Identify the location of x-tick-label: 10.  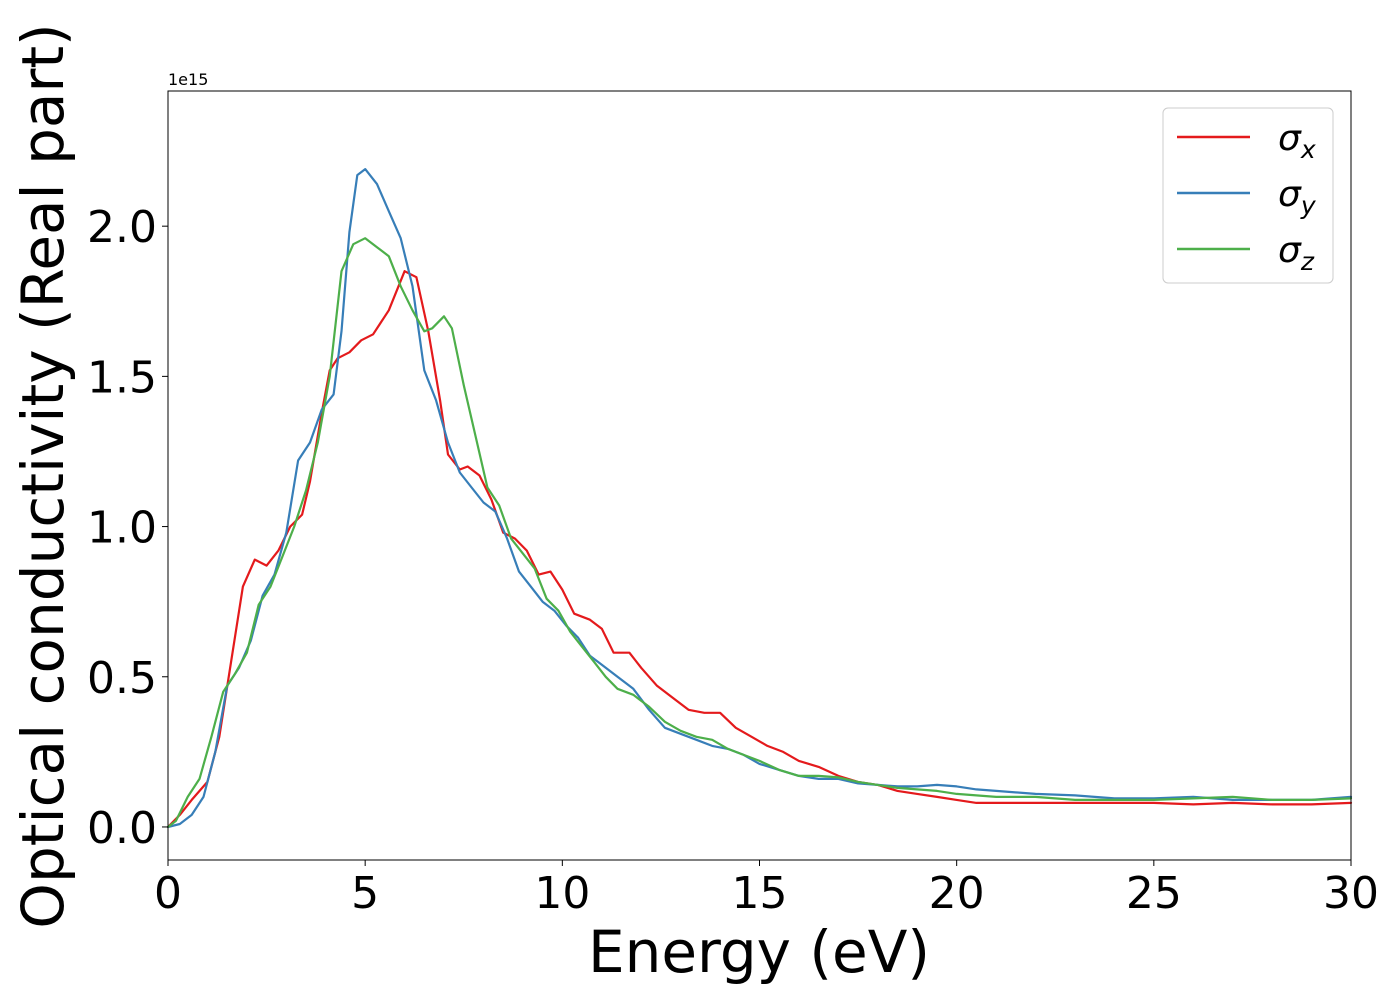
(562, 893).